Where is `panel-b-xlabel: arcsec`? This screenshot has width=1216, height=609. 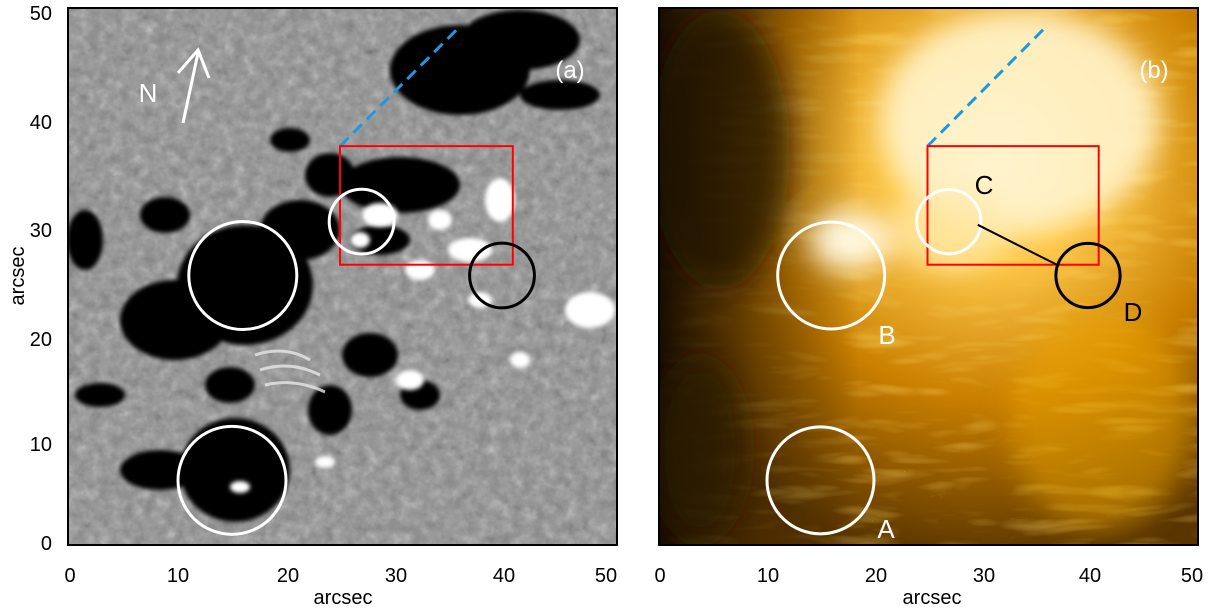 panel-b-xlabel: arcsec is located at coordinates (932, 598).